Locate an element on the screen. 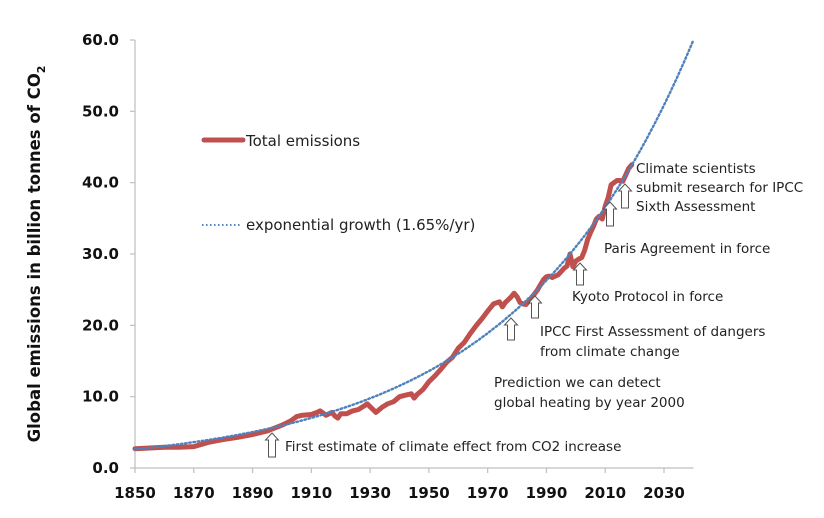  annotation-line: submit research for IPCC is located at coordinates (719, 188).